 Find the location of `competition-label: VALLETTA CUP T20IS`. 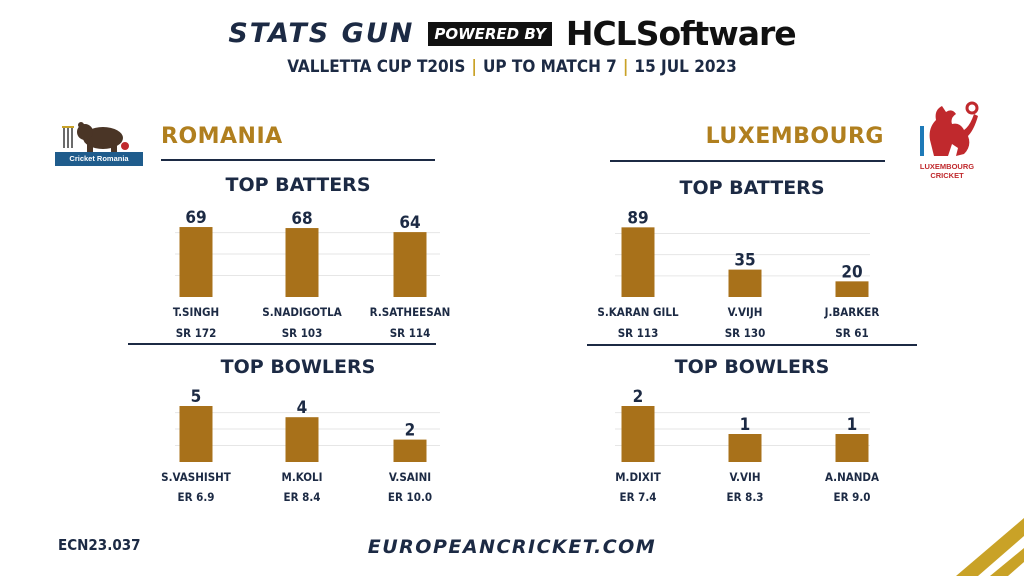

competition-label: VALLETTA CUP T20IS is located at coordinates (376, 67).